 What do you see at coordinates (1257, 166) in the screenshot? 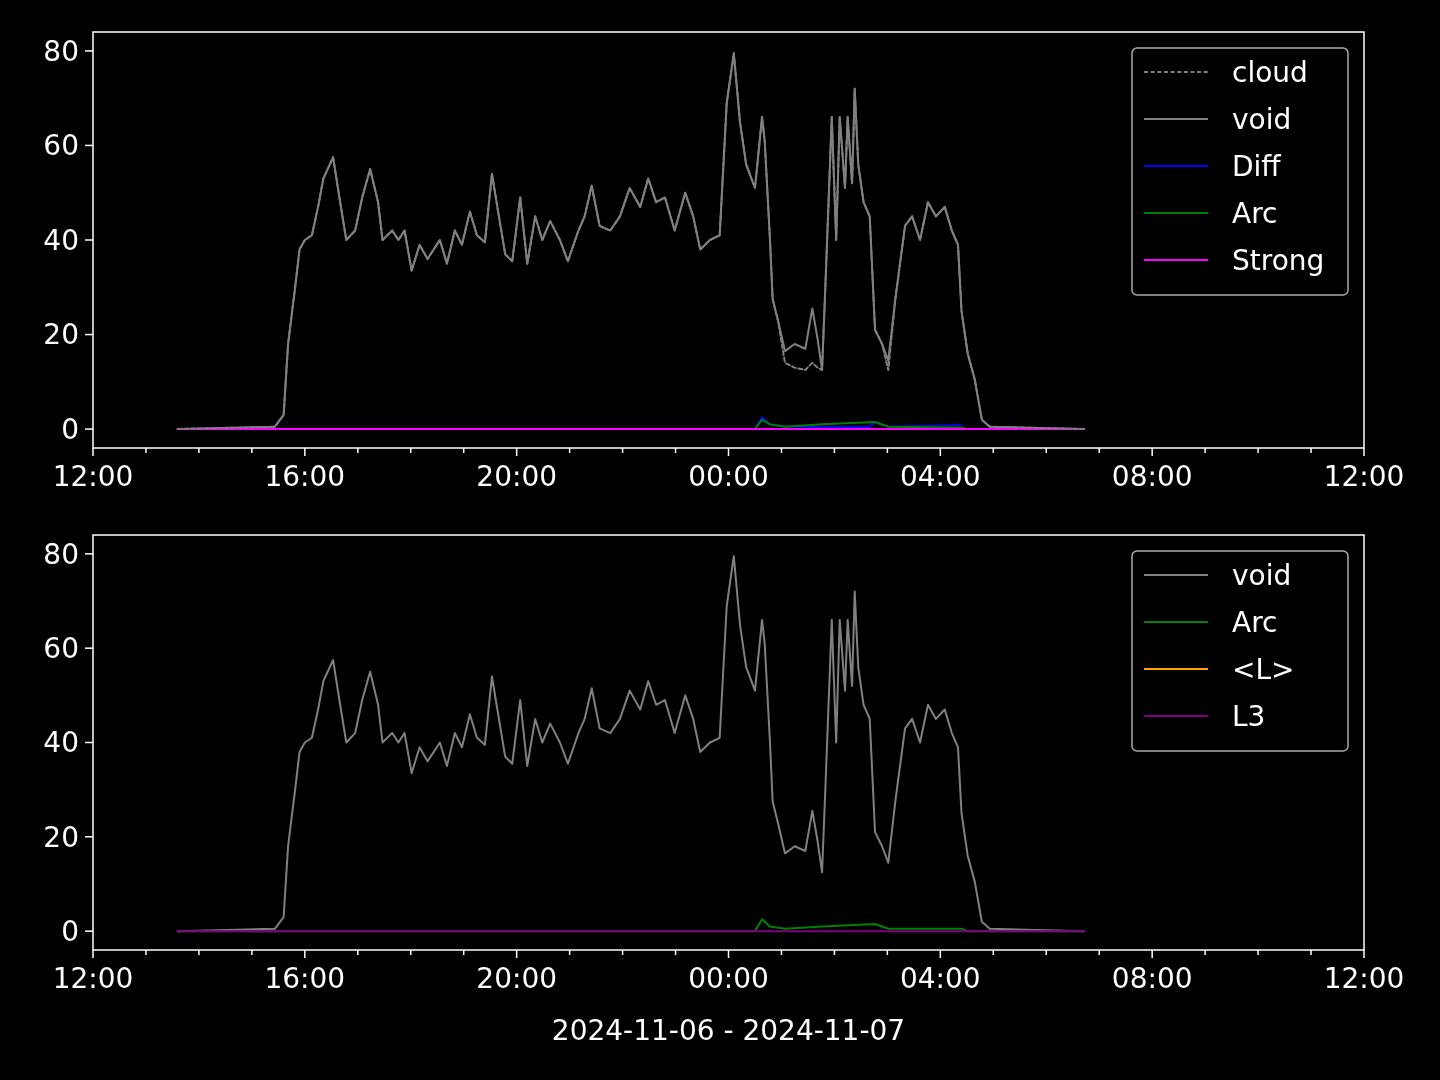
I see `legend-label: Diff` at bounding box center [1257, 166].